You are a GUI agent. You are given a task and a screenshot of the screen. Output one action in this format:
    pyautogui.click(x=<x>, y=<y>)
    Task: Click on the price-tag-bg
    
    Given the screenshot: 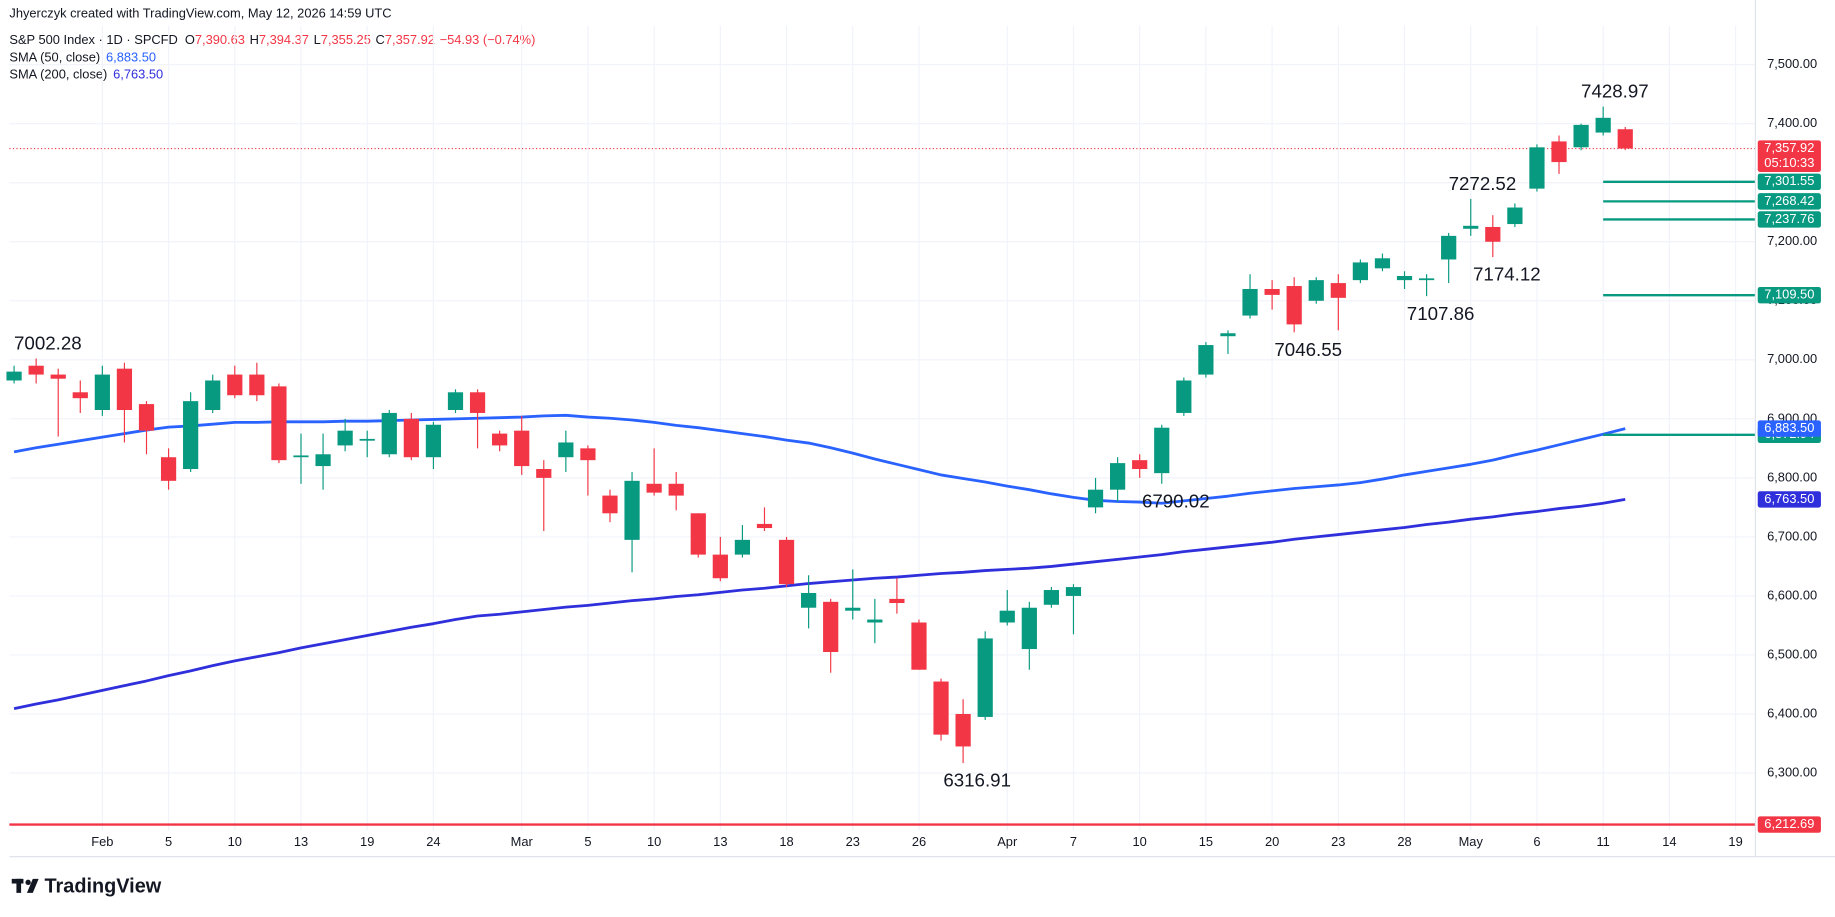 What is the action you would take?
    pyautogui.click(x=1789, y=156)
    